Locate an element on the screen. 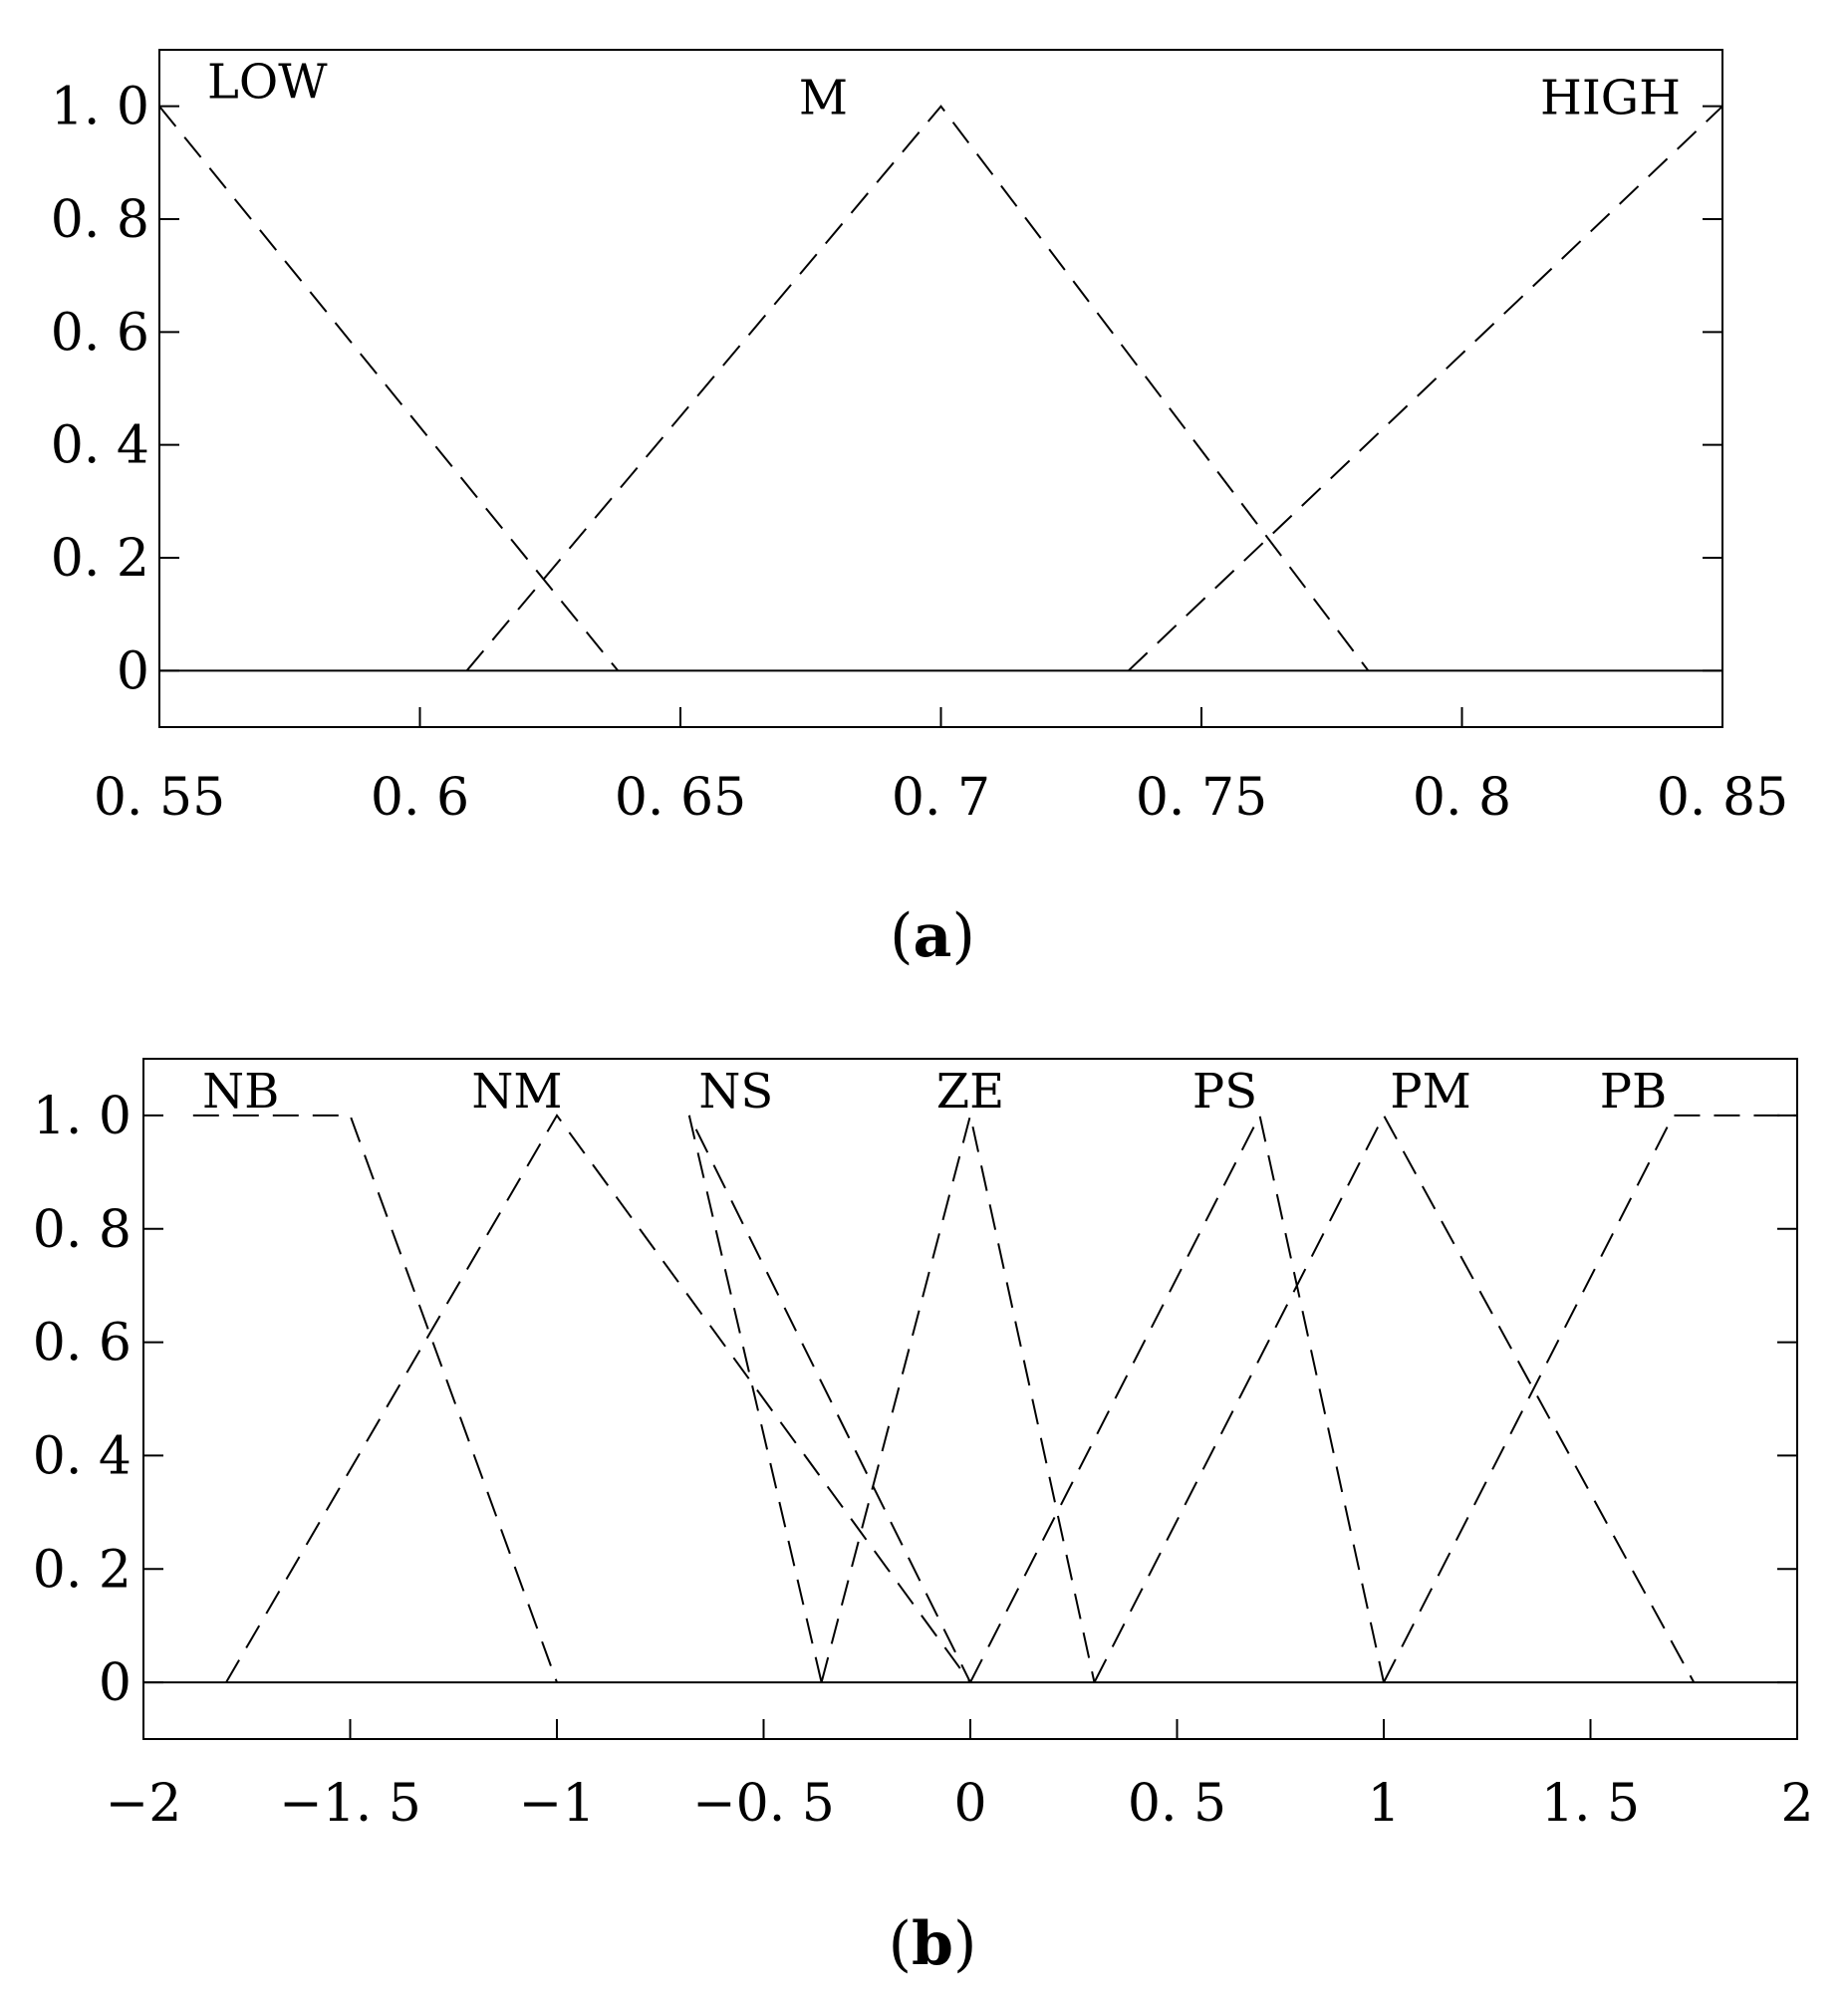 This screenshot has height=2000, width=1848. series-ns-label: NS is located at coordinates (735, 1092).